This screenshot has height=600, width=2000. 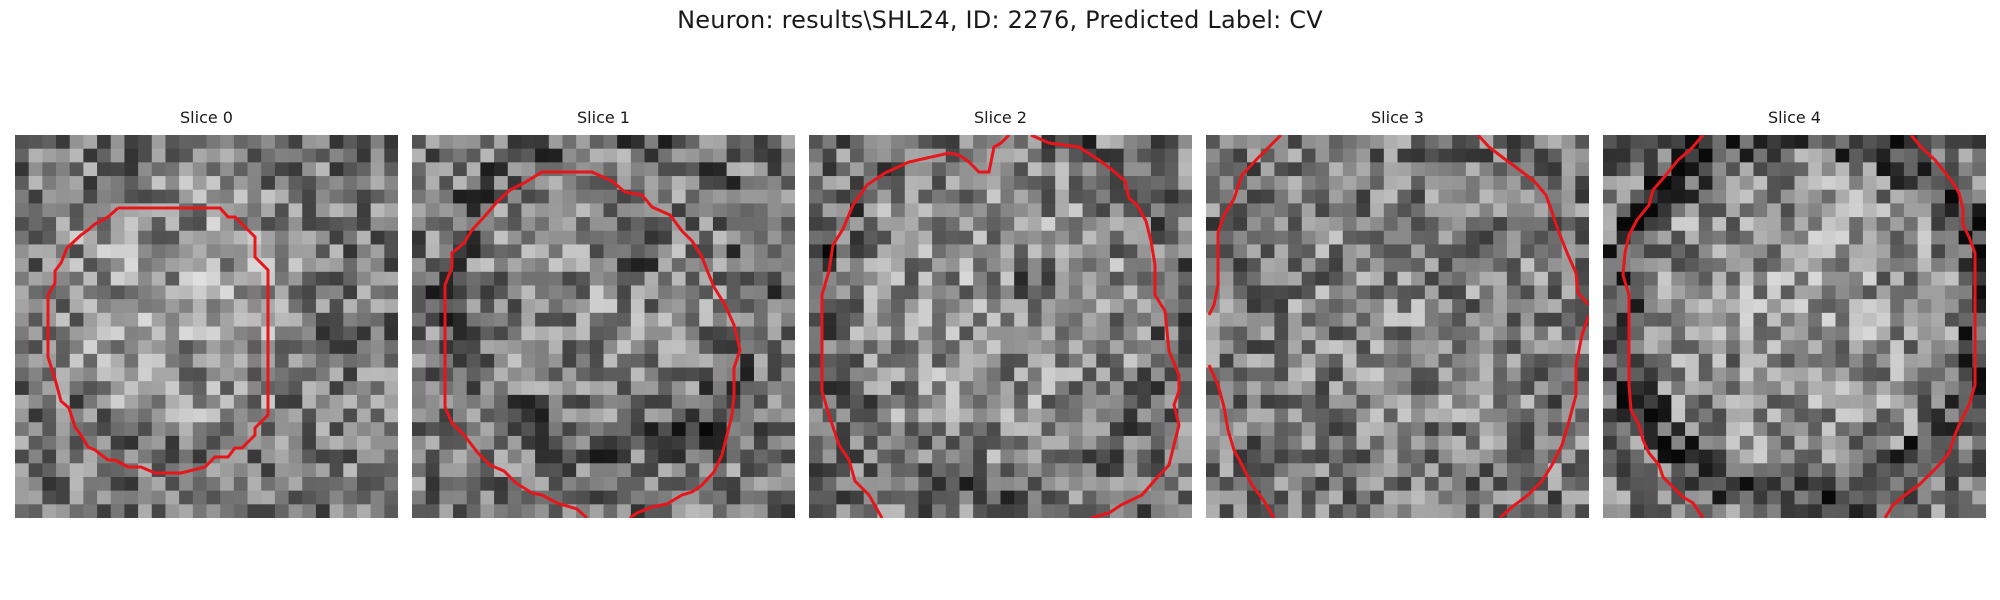 I want to click on slice-panel-4: Slice 4, so click(x=1794, y=312).